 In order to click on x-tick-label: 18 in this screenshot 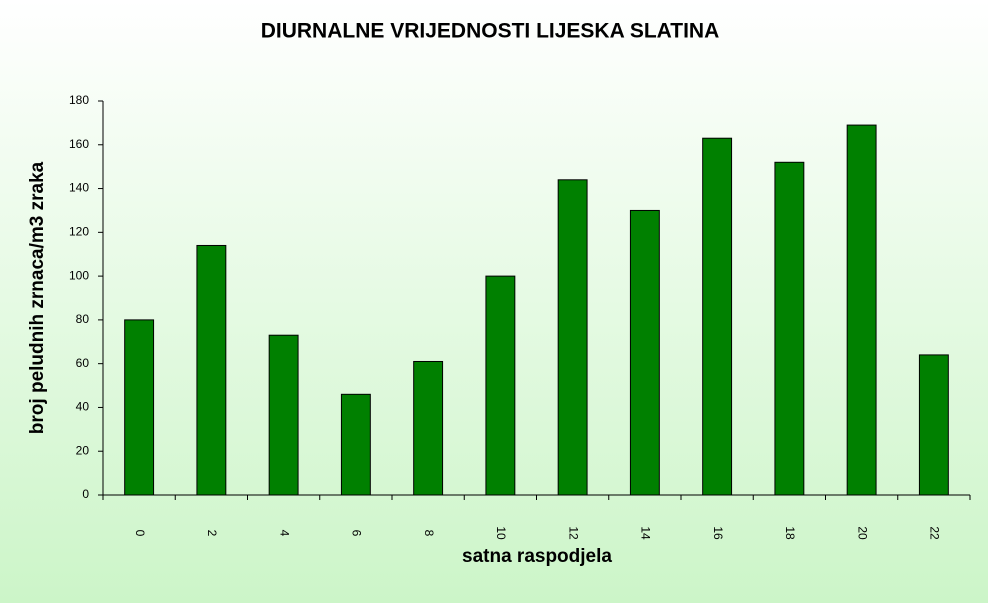, I will do `click(790, 533)`.